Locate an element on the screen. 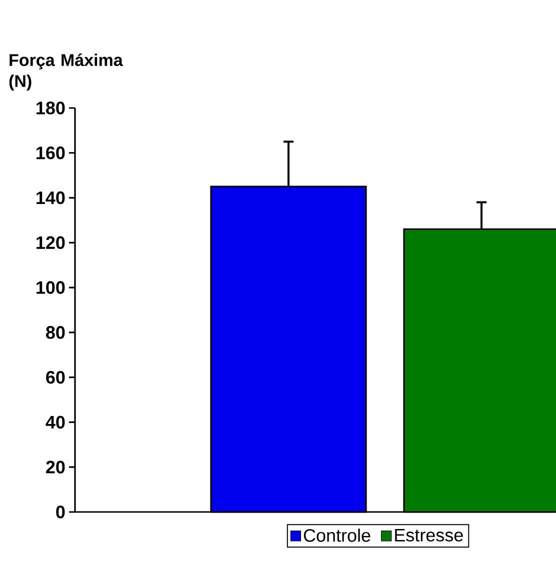 The height and width of the screenshot is (564, 556). y-tick-label: 60 is located at coordinates (55, 377).